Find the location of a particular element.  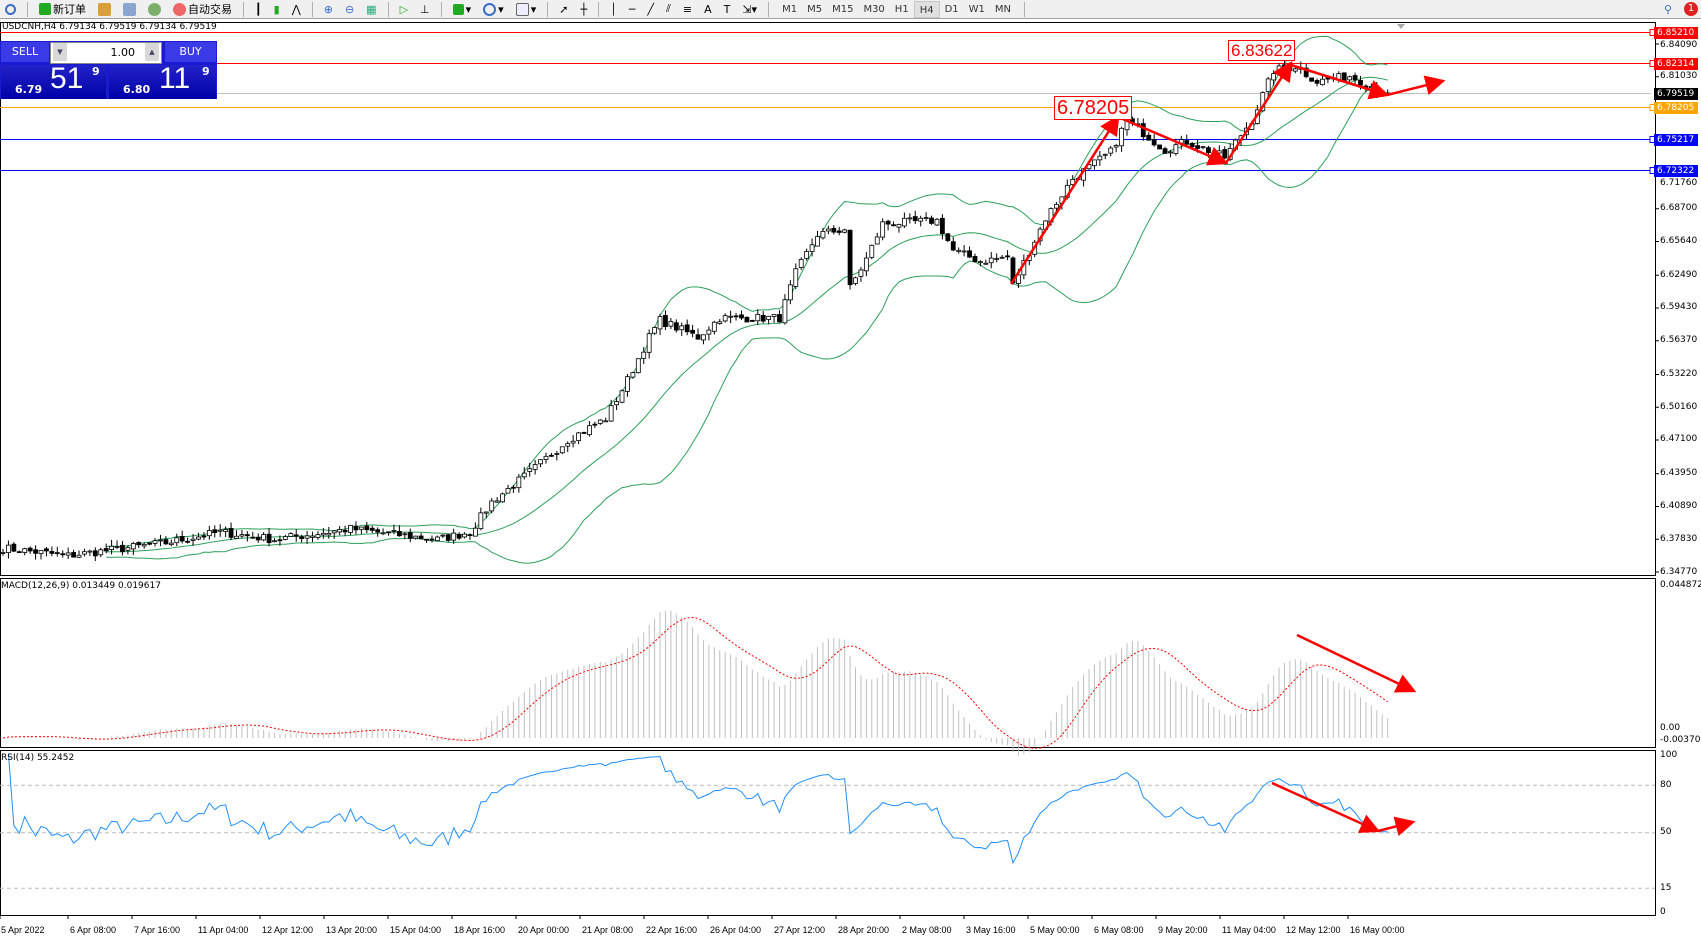

timeframe-w1: W1 is located at coordinates (976, 9).